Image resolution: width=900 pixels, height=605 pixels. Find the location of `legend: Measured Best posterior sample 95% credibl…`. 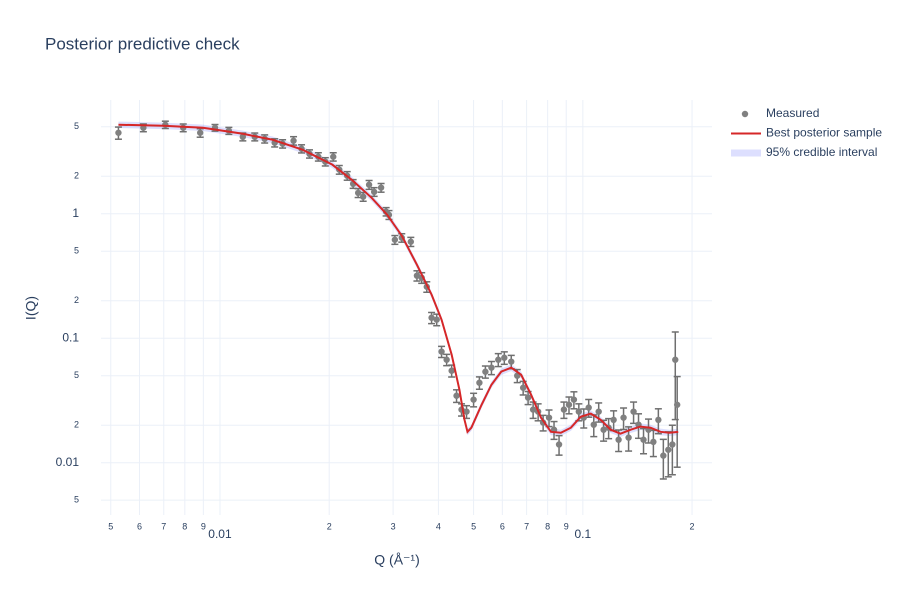

legend: Measured Best posterior sample 95% credibl… is located at coordinates (806, 132).